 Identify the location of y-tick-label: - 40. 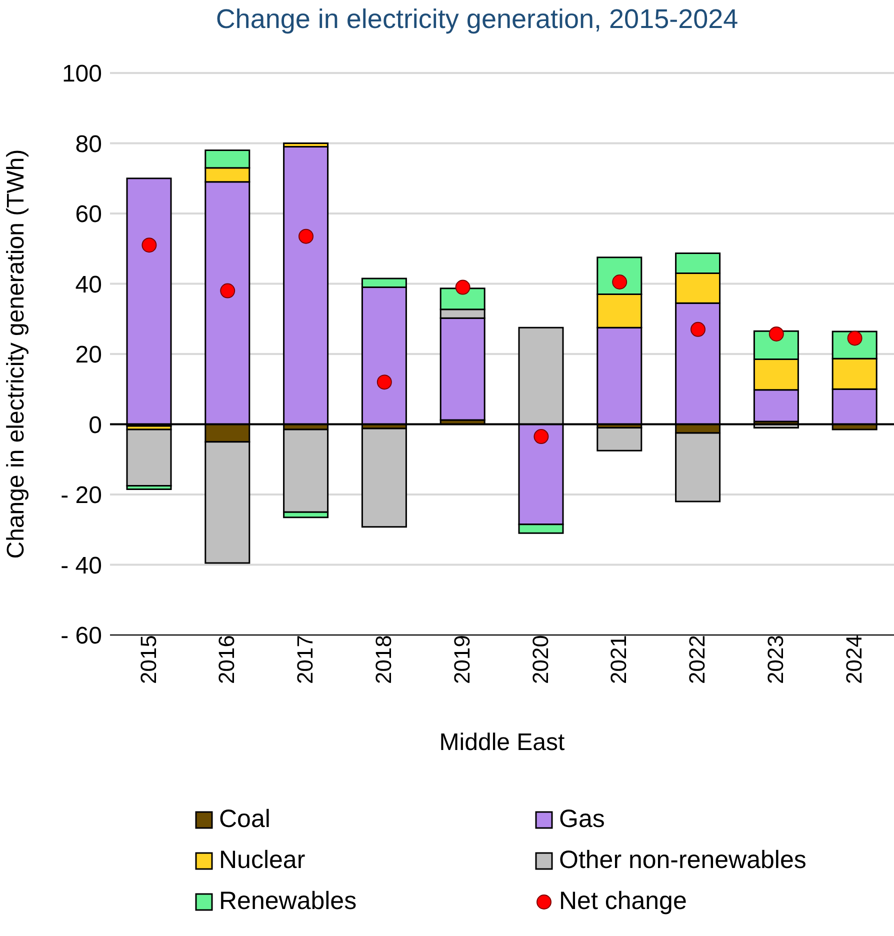
(81, 566).